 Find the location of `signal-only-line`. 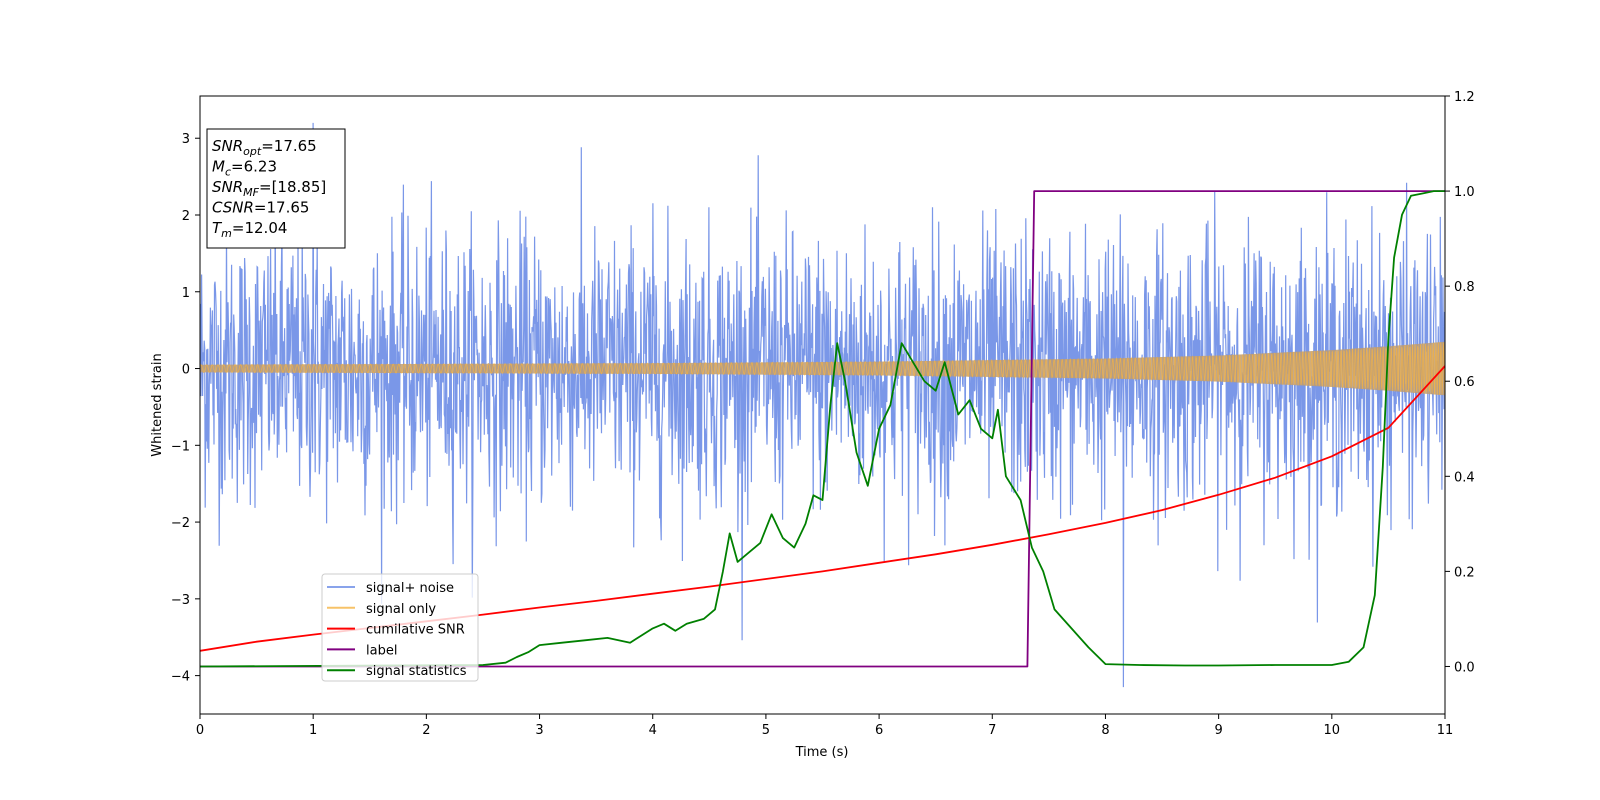

signal-only-line is located at coordinates (822, 368).